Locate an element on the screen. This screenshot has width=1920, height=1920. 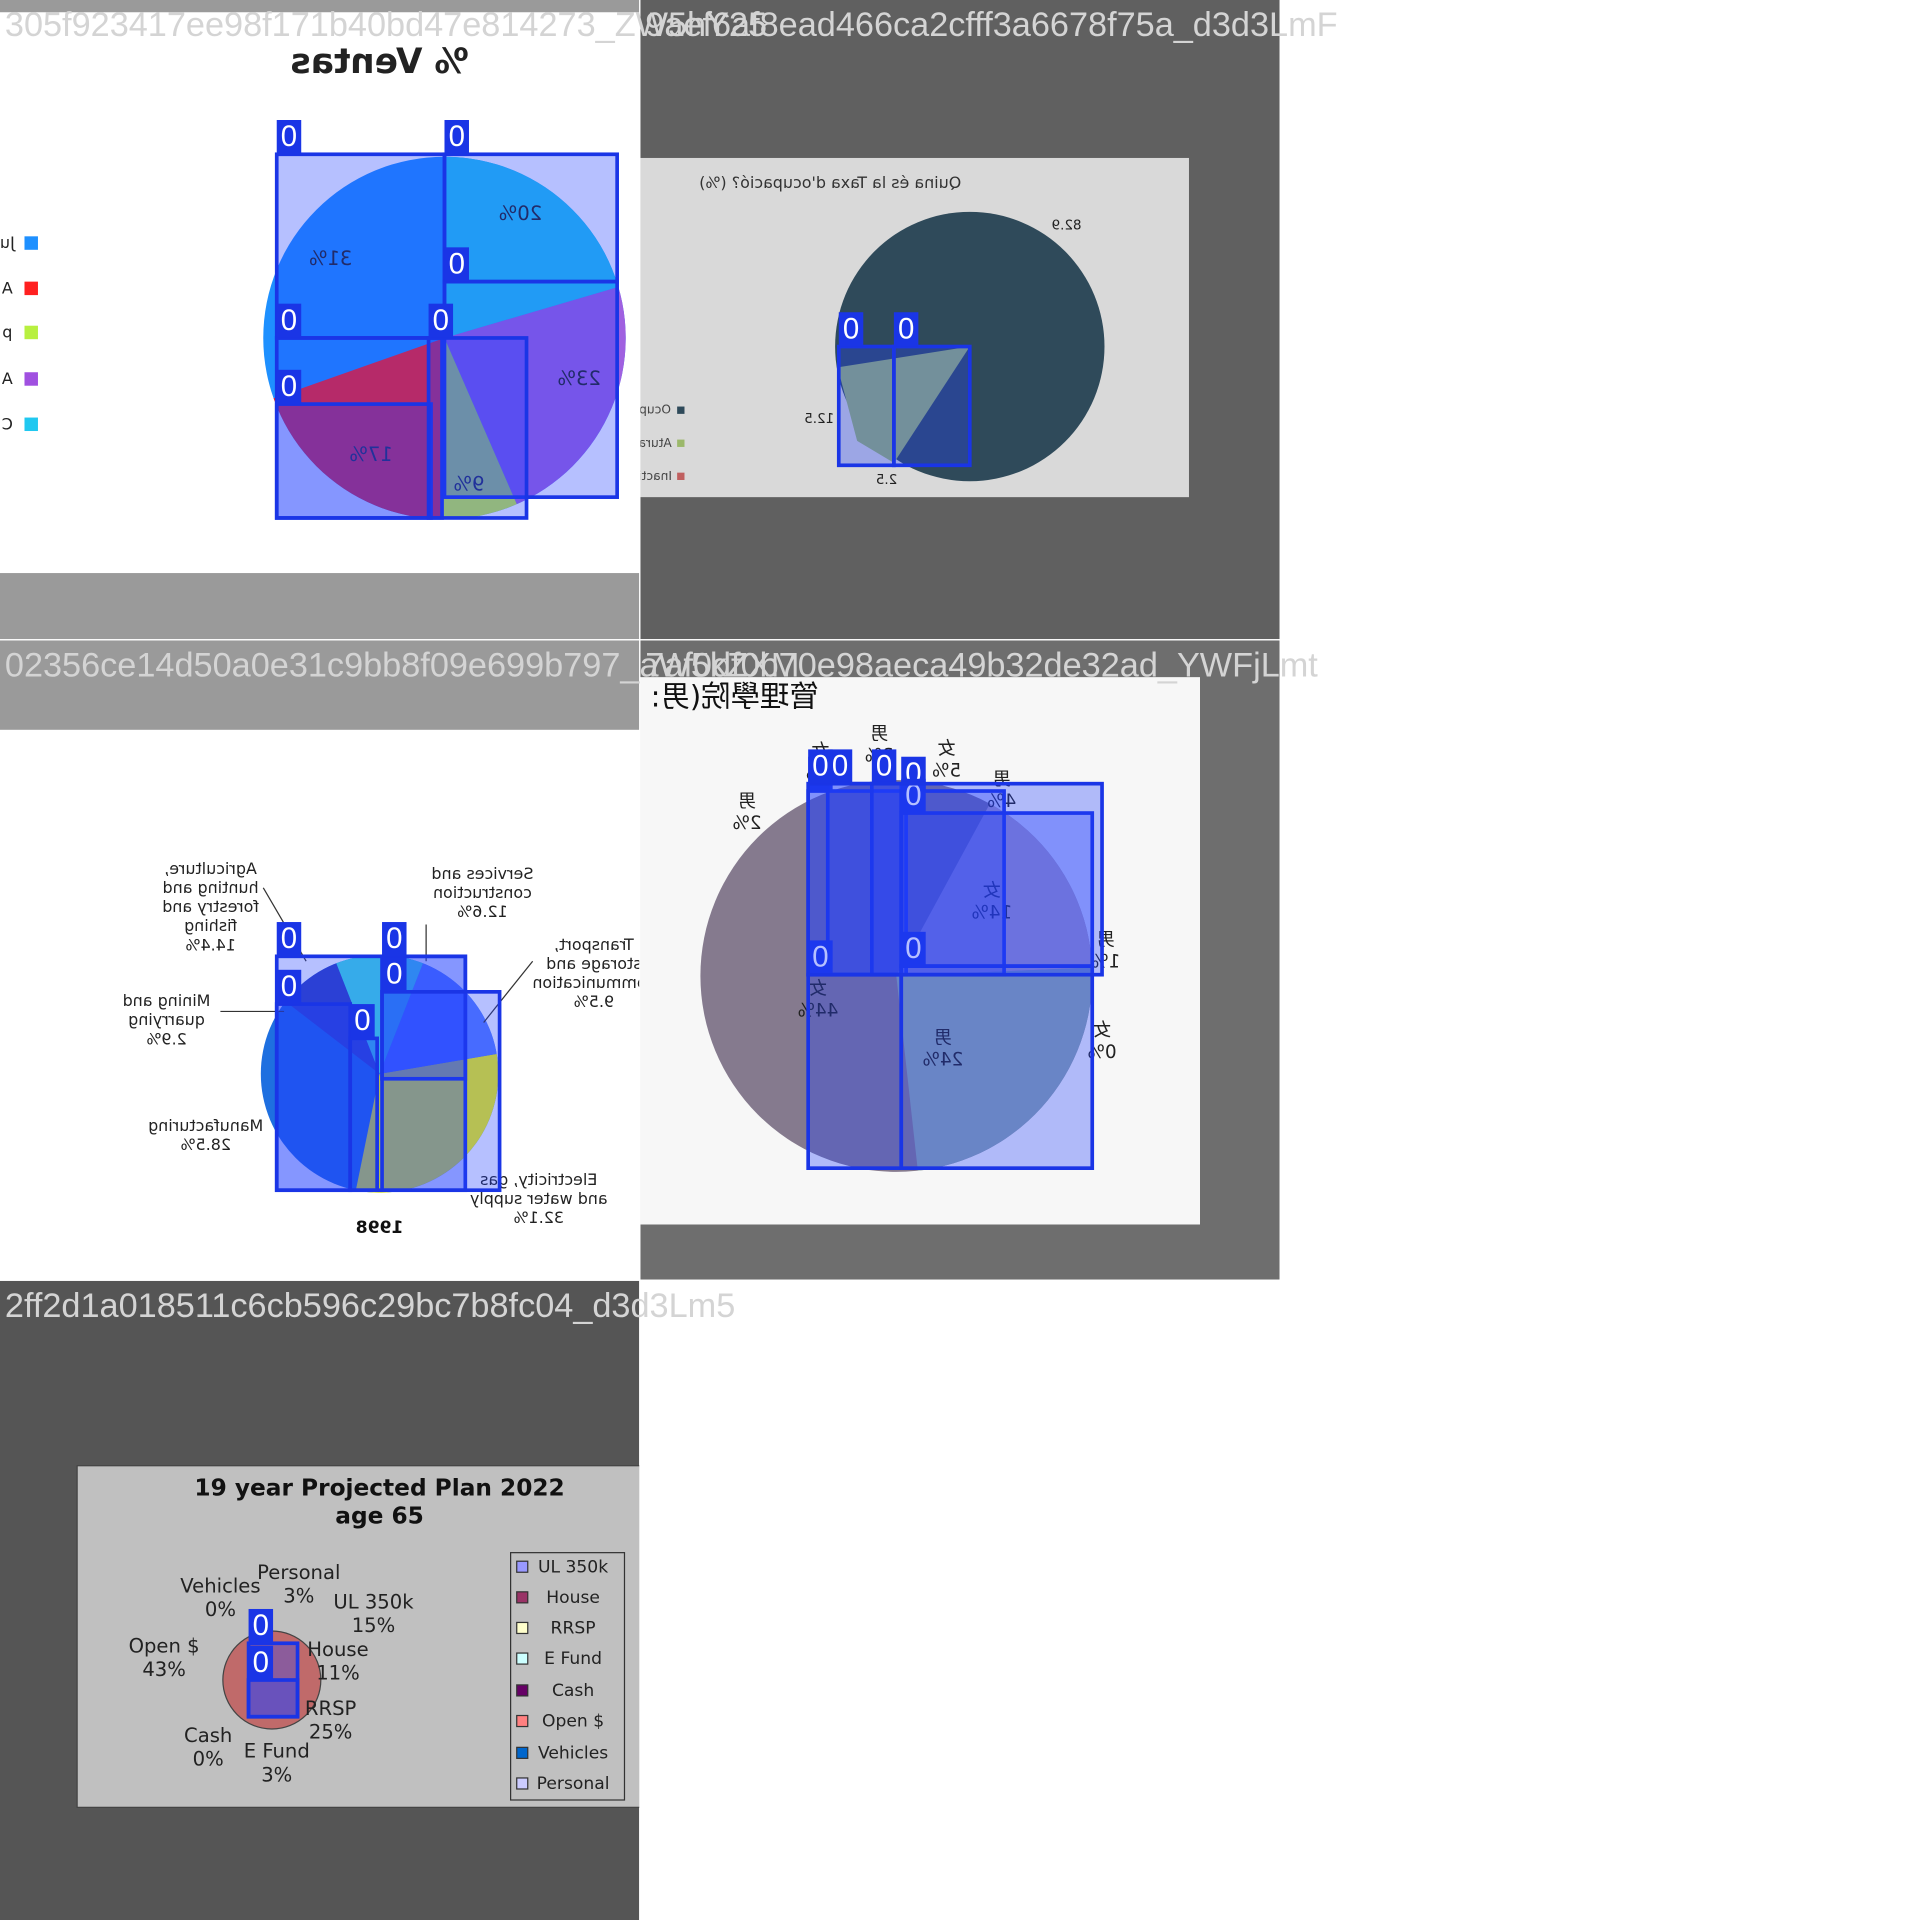
label: C is located at coordinates (7, 423).